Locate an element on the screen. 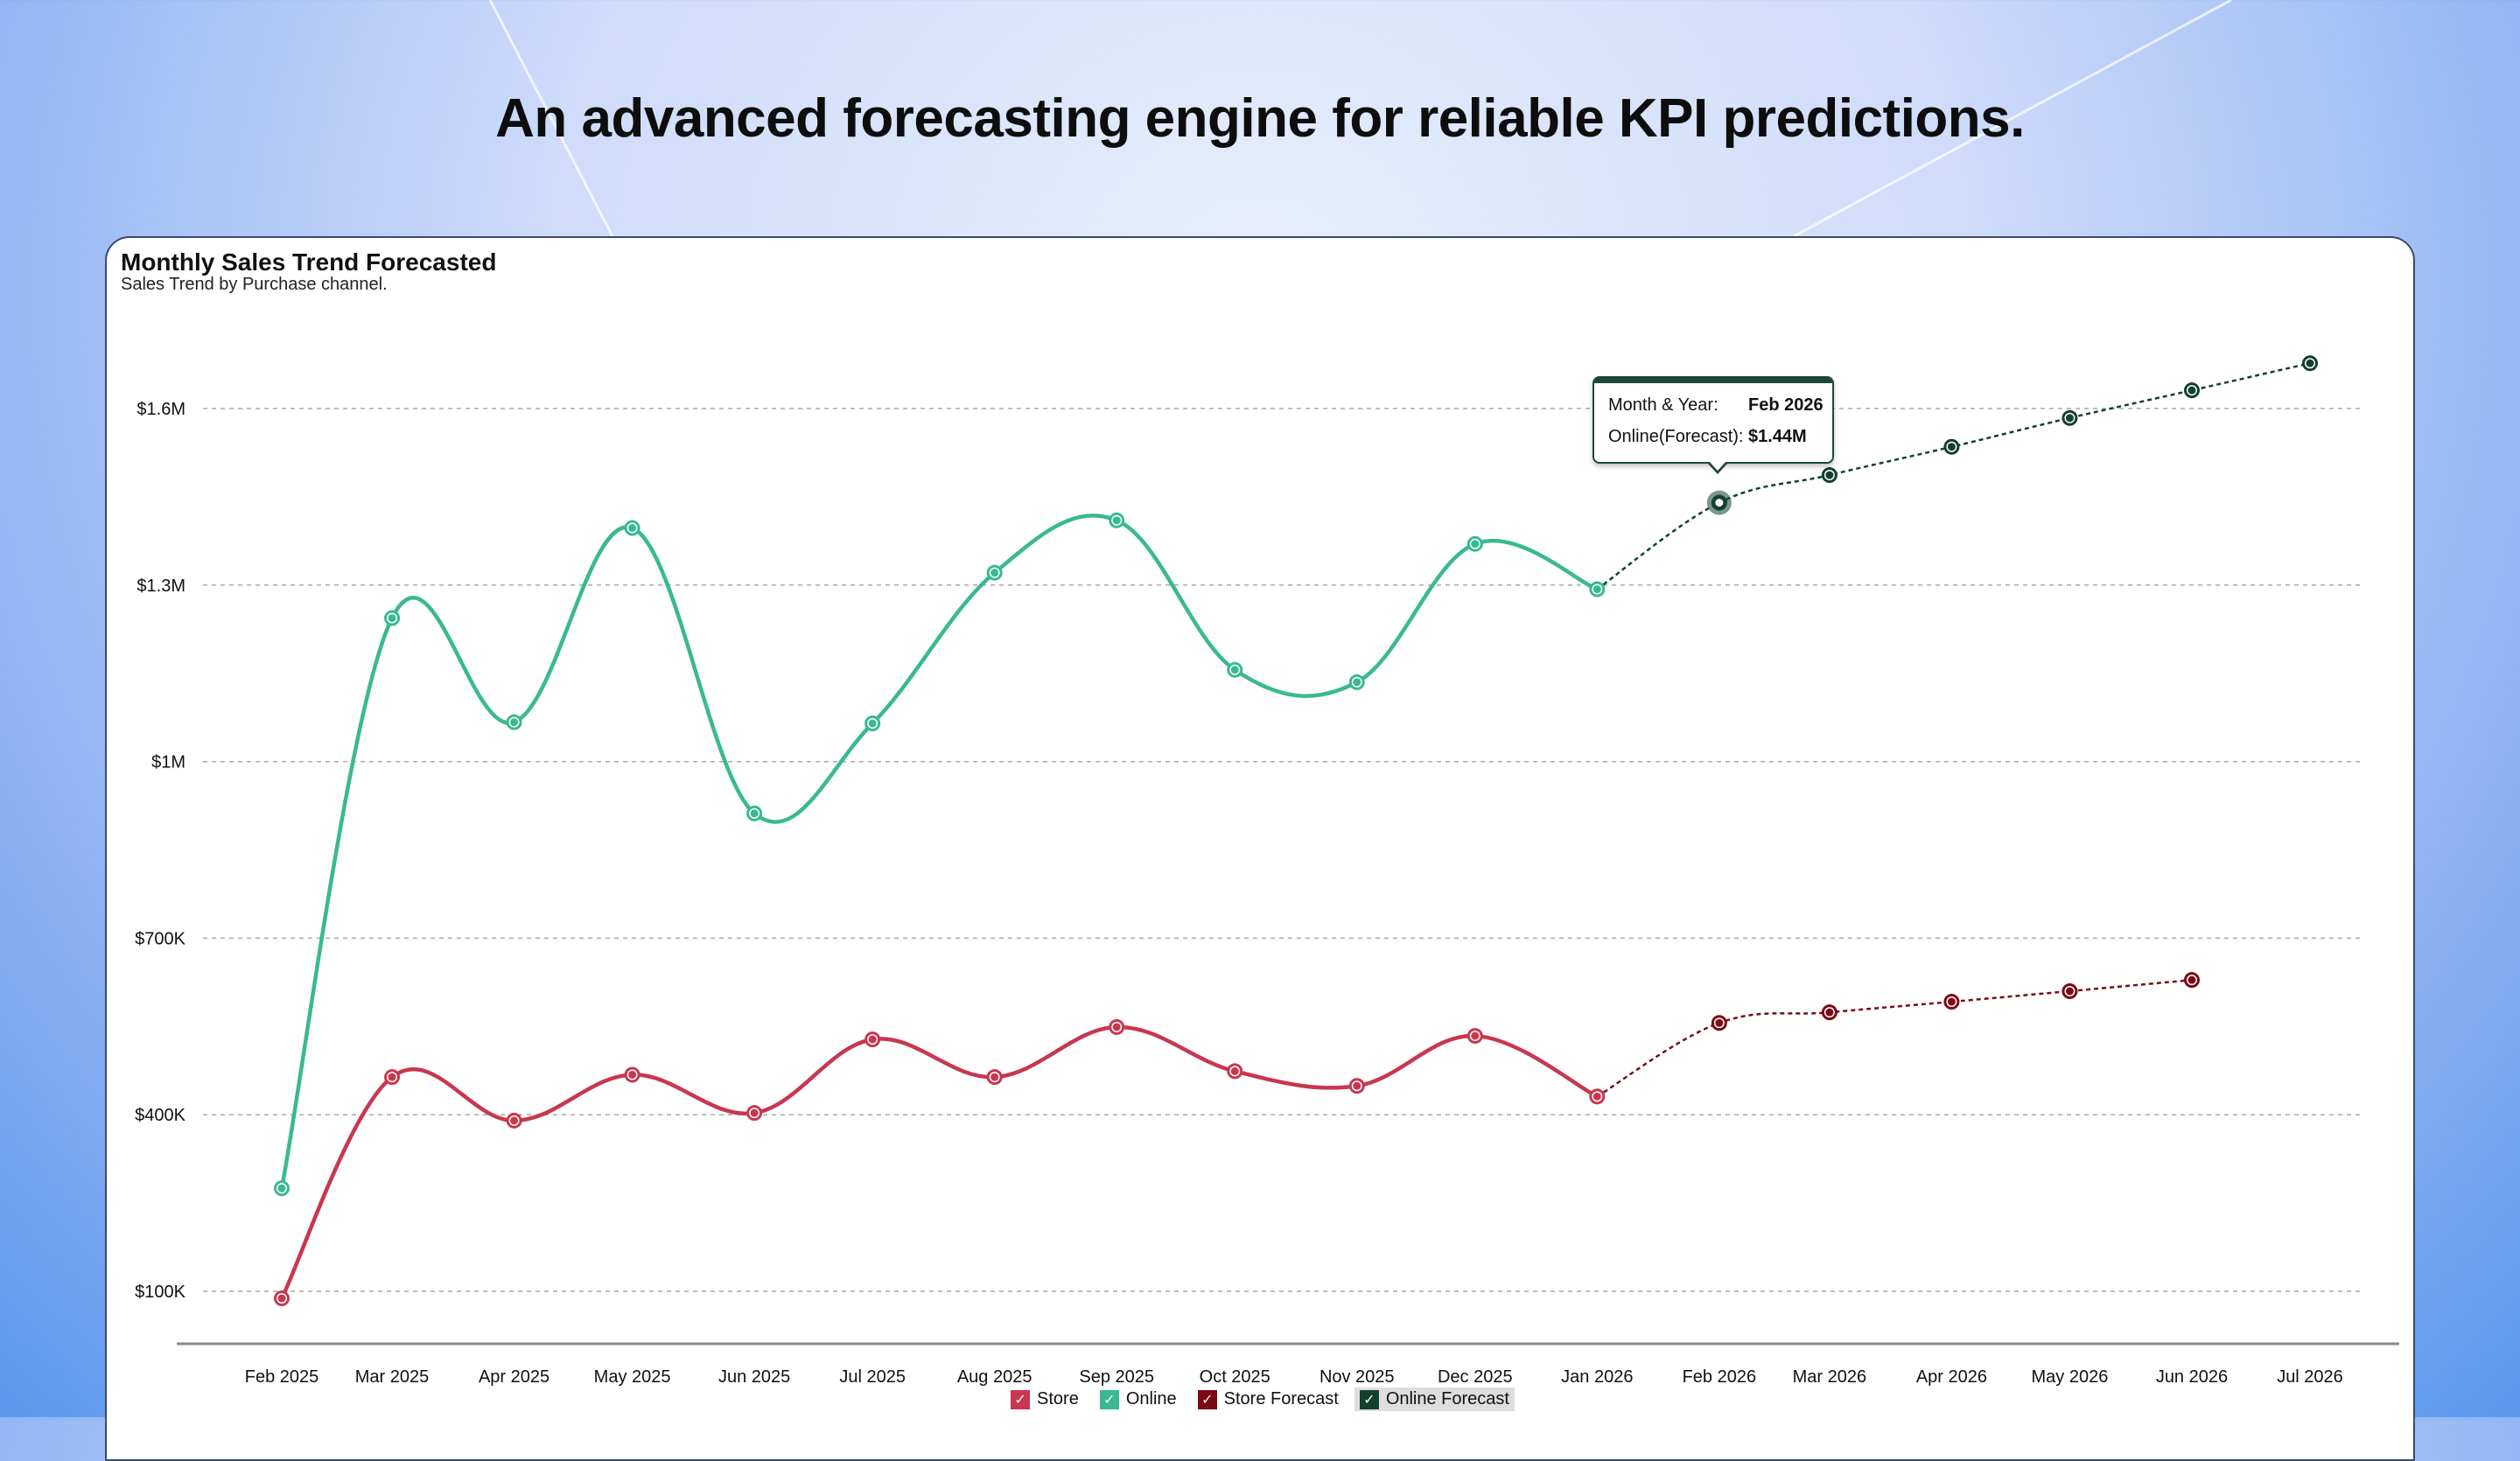 The width and height of the screenshot is (2520, 1461). x-tick-label: Jan 2026 is located at coordinates (1597, 1377).